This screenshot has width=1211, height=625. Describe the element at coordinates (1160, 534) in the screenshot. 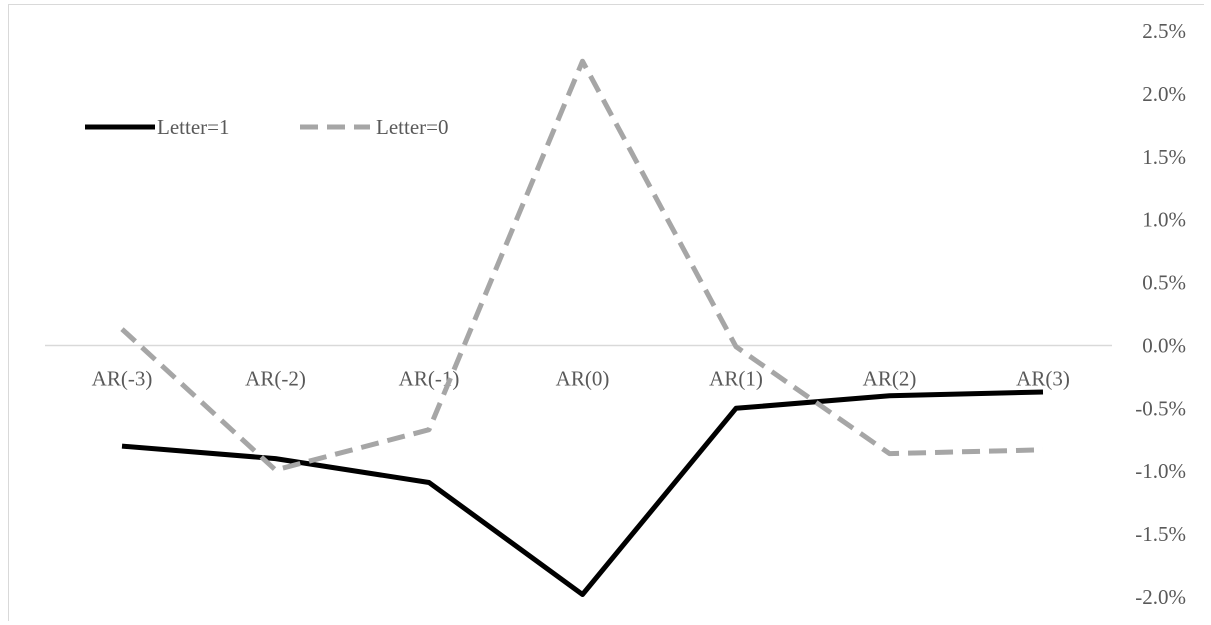

I see `y-tick-label: -1.5%` at that location.